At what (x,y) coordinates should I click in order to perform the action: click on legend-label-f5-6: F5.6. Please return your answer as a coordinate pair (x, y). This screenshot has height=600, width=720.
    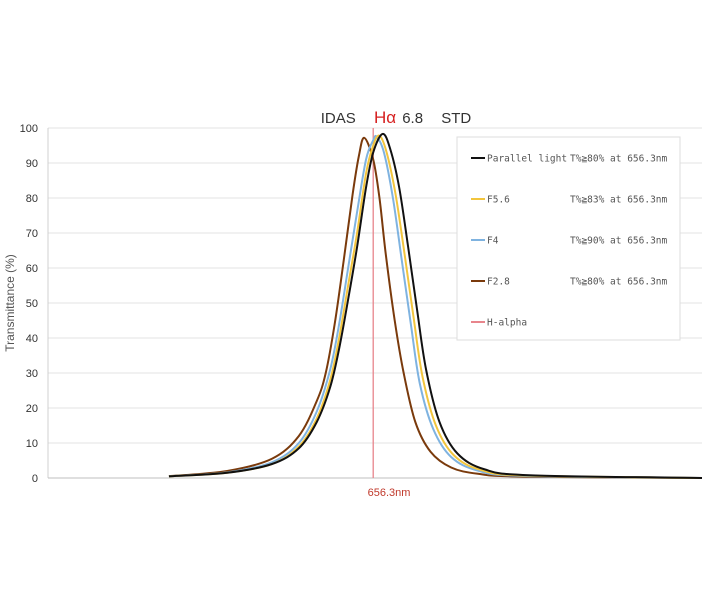
    Looking at the image, I should click on (498, 200).